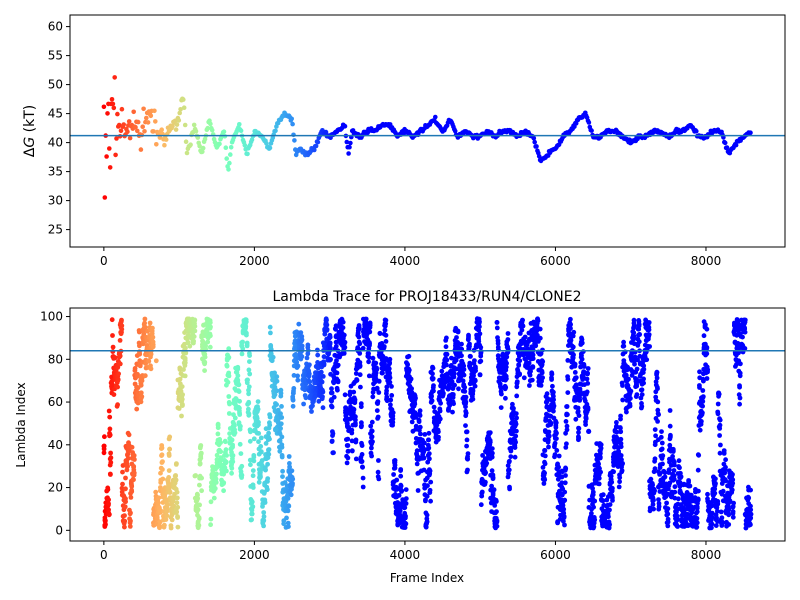 This screenshot has height=600, width=800. I want to click on delta-g-y-tick-label: 50, so click(55, 85).